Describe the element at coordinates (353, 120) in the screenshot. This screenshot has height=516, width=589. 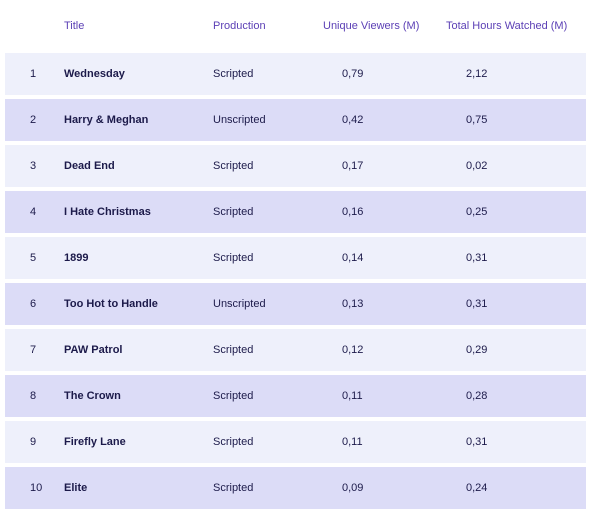
I see `unique-viewers-cell: 0,42` at that location.